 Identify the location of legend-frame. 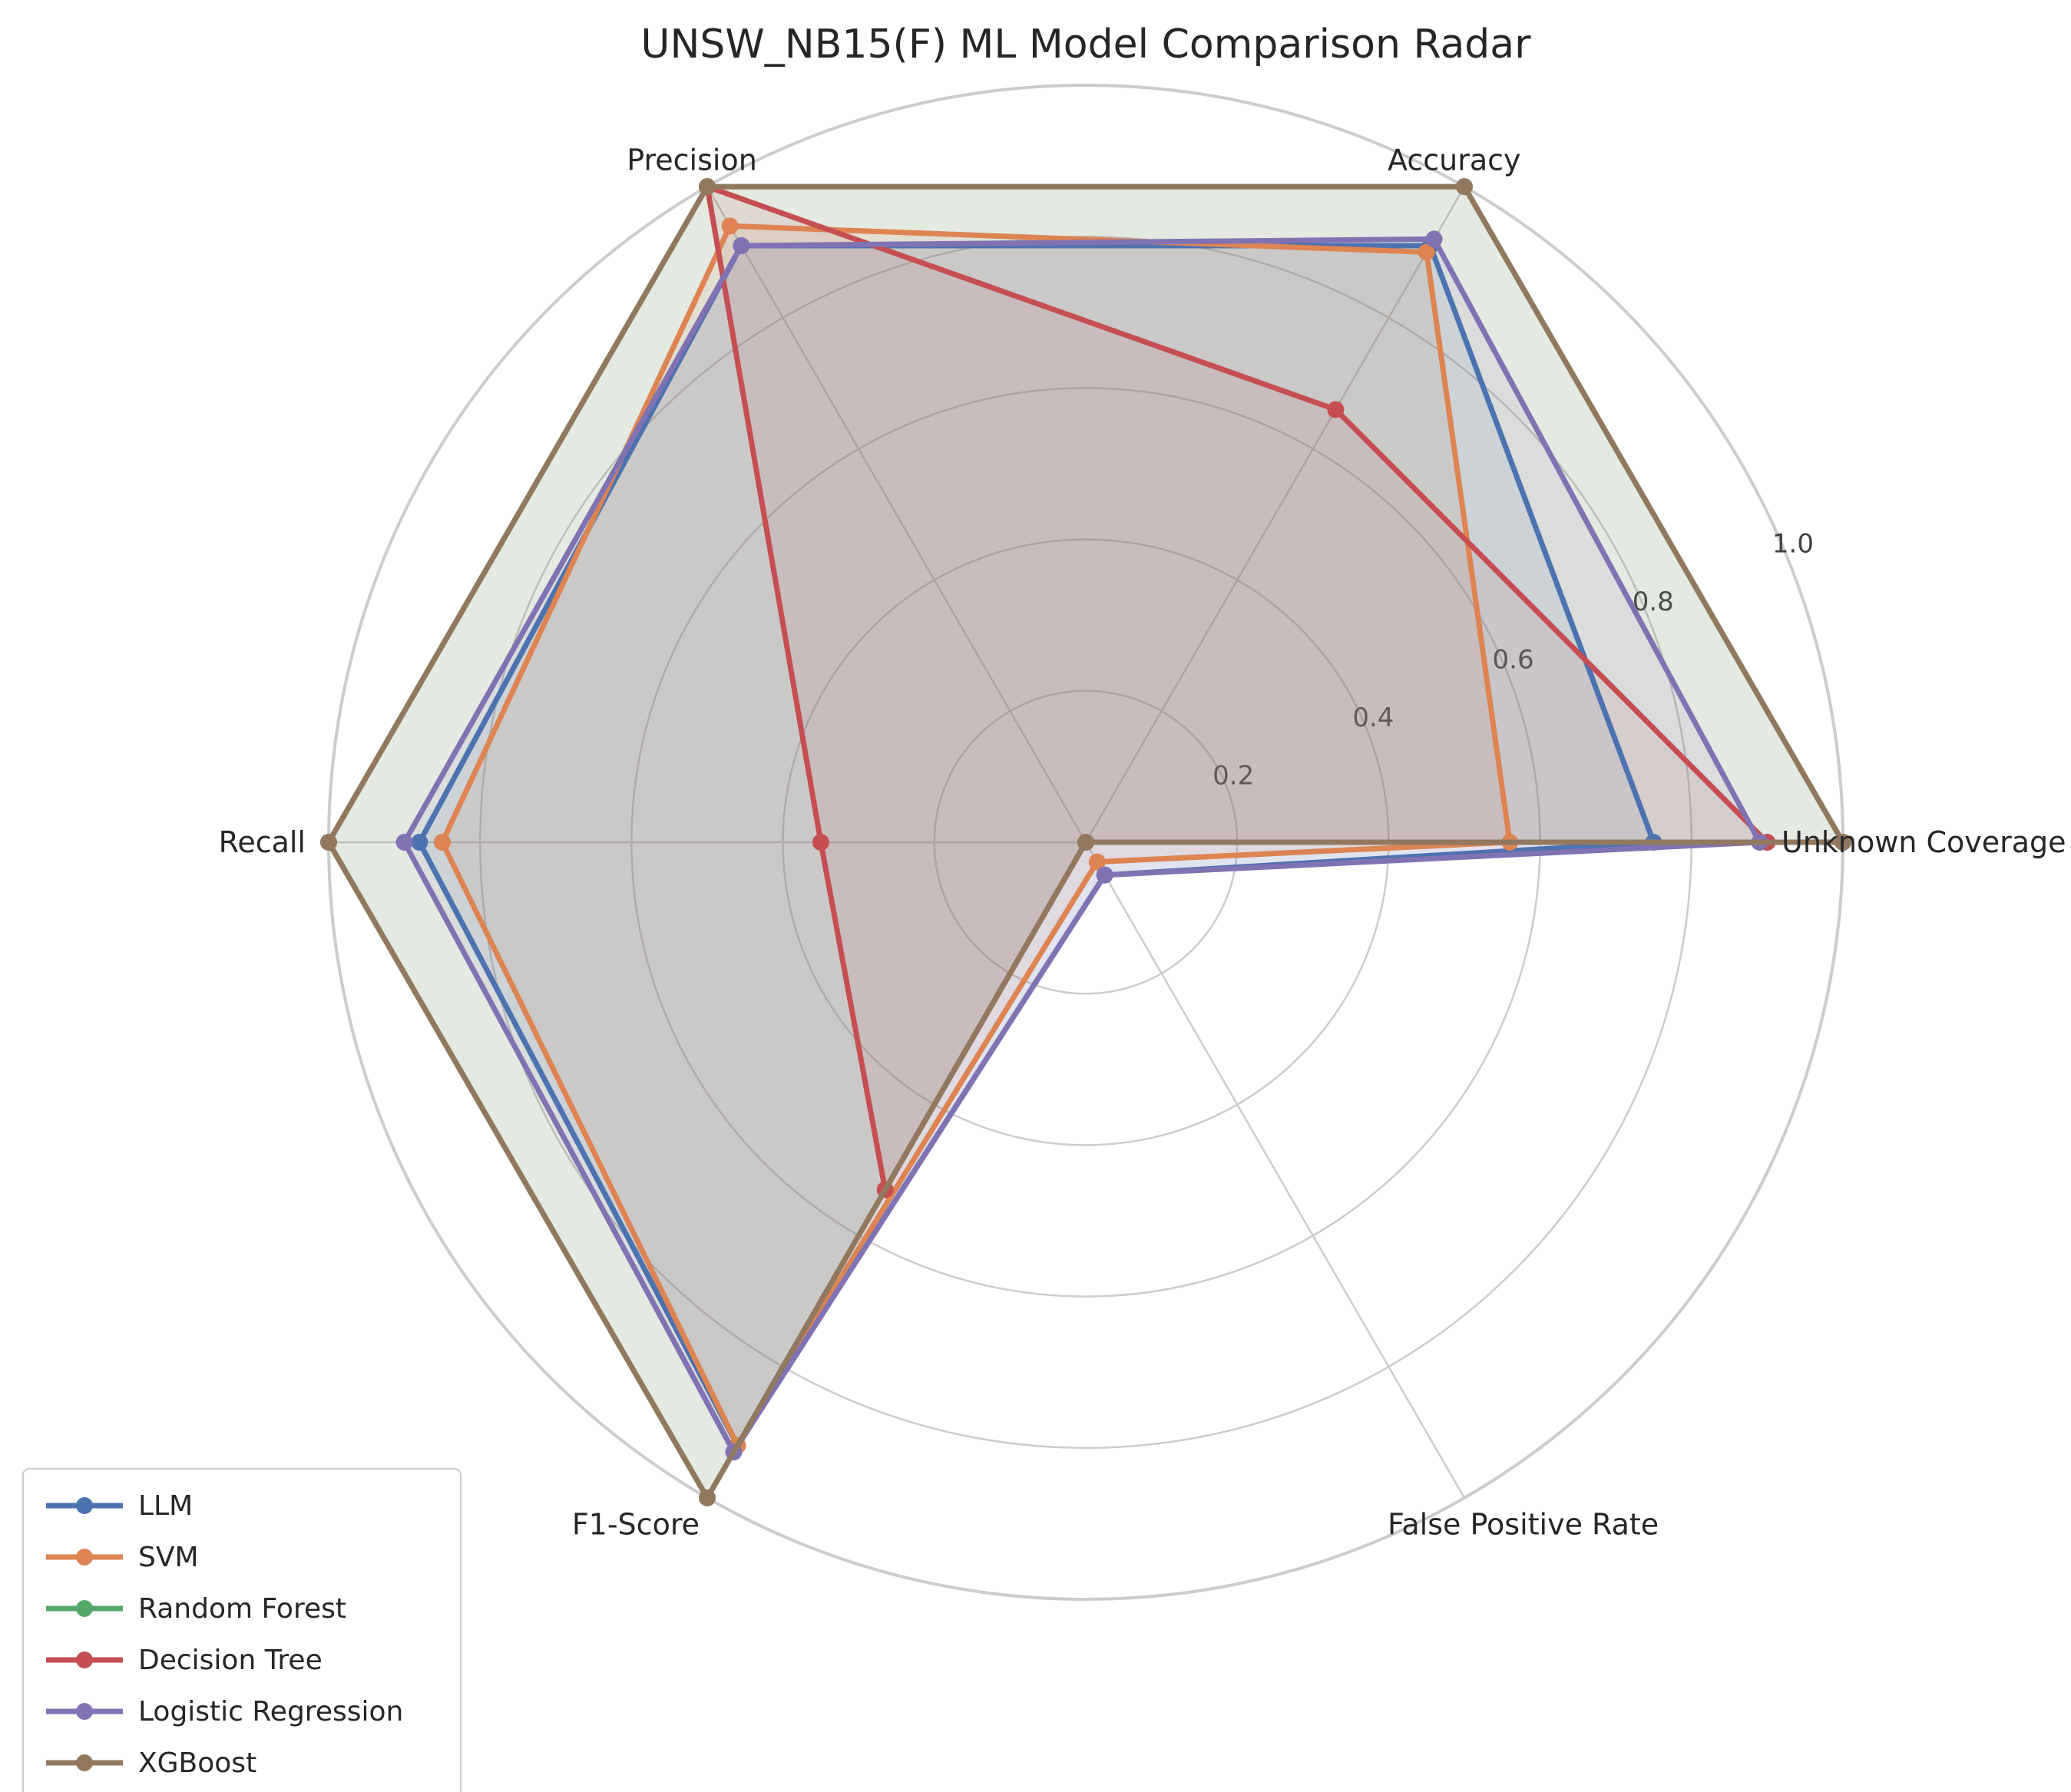
(242, 1630).